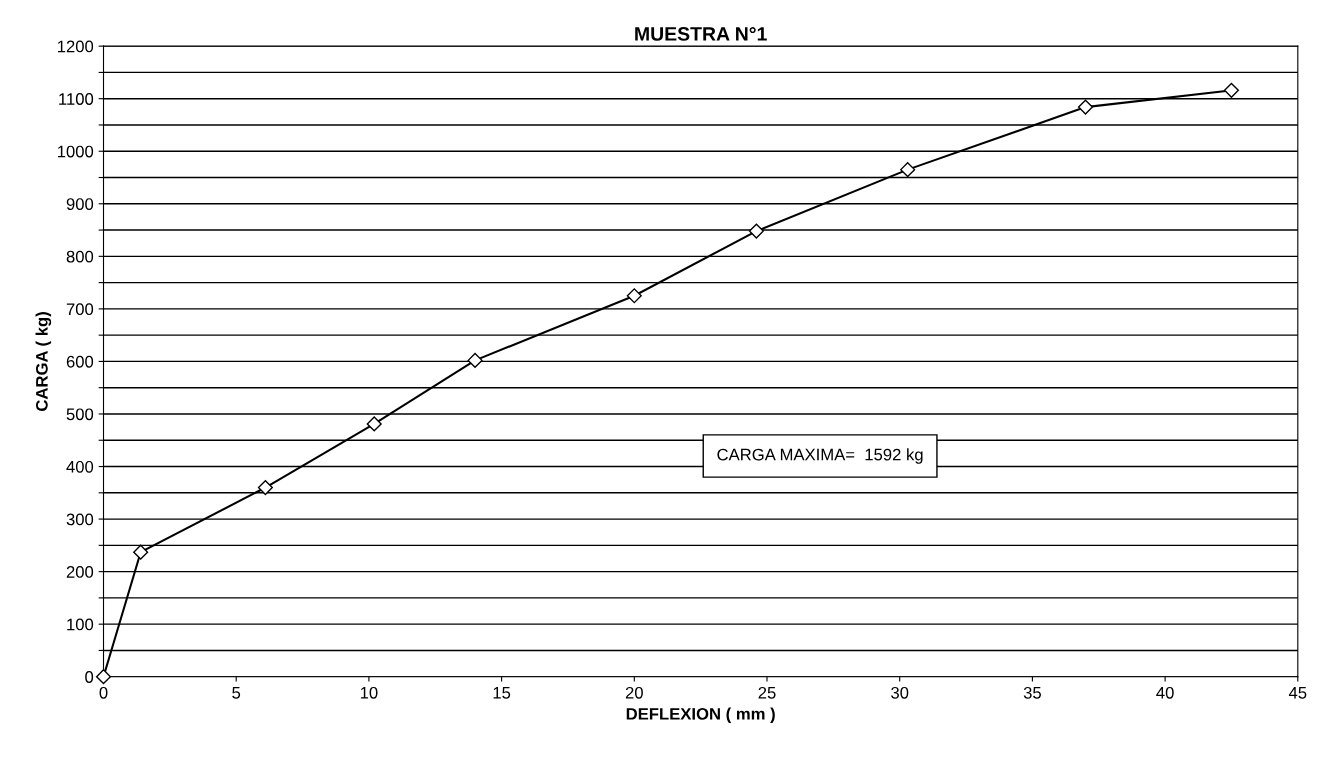  Describe the element at coordinates (80, 256) in the screenshot. I see `y-tick-label: 800` at that location.